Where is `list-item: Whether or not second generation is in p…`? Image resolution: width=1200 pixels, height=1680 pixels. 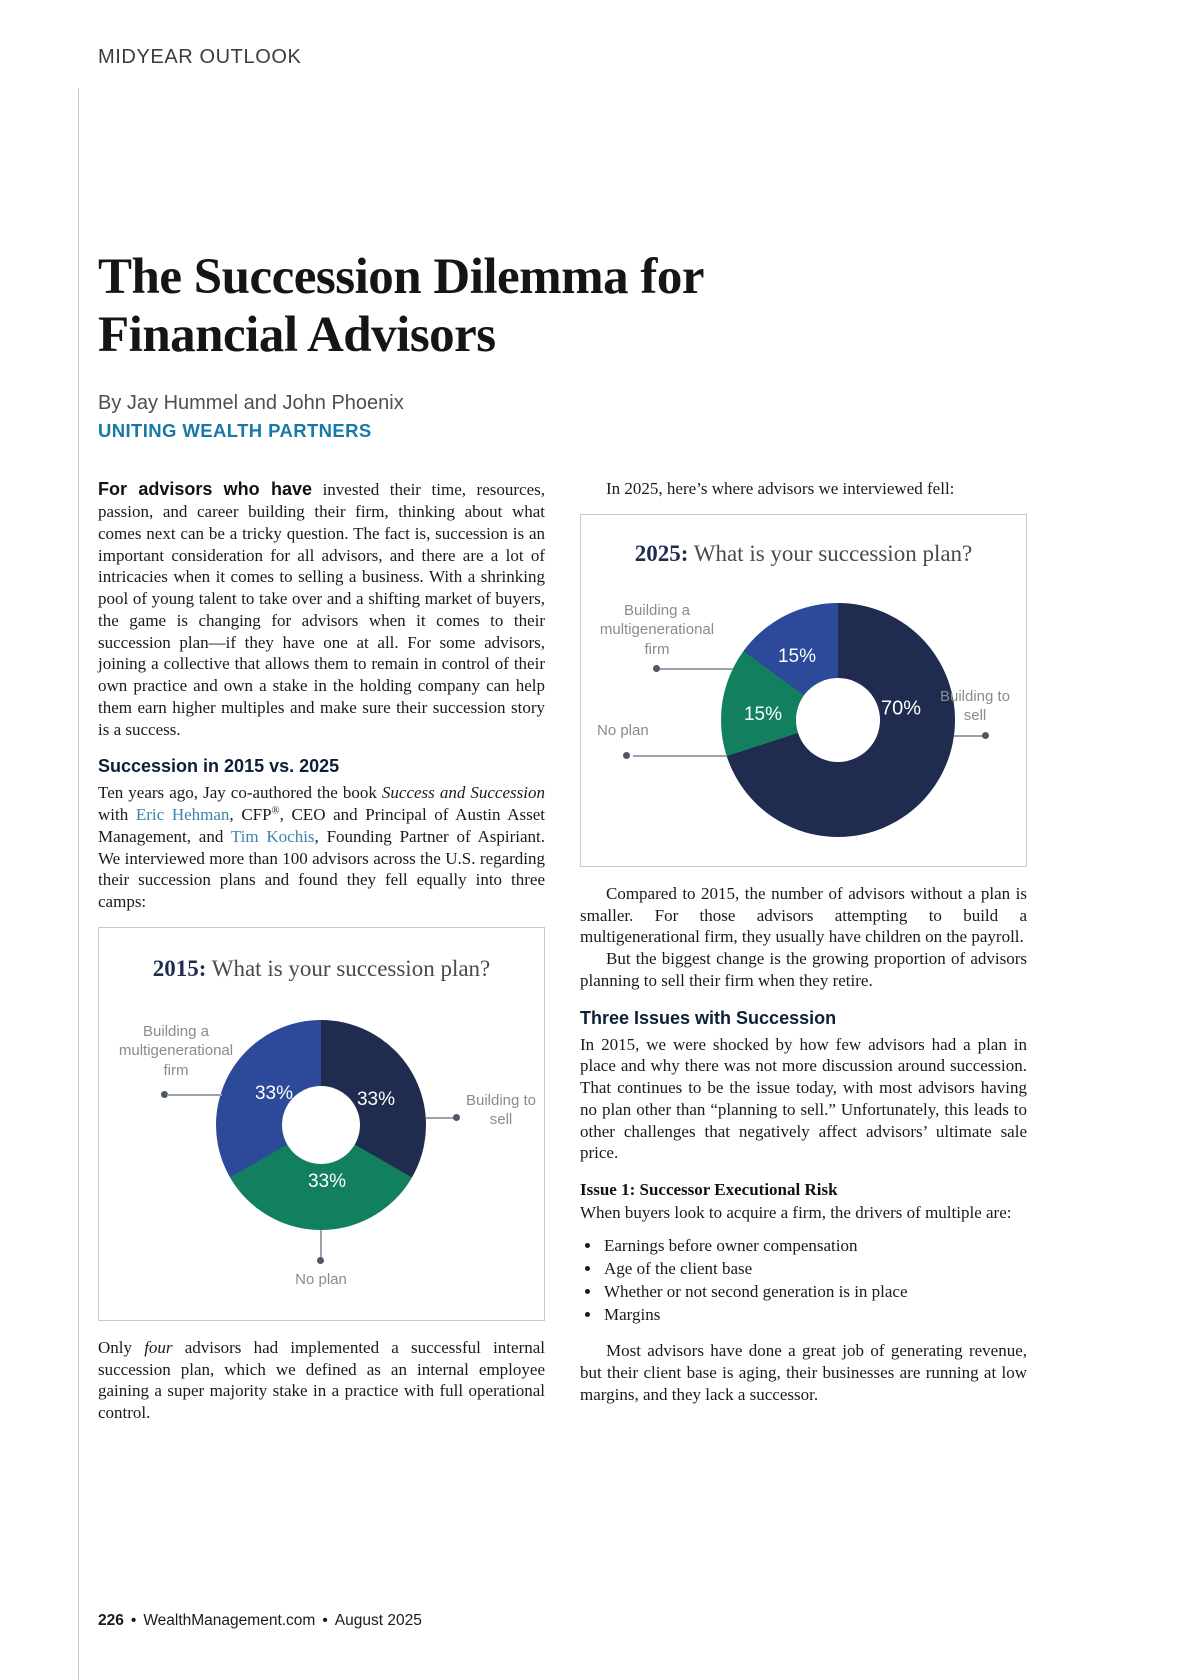
list-item: Whether or not second generation is in p… is located at coordinates (814, 1291).